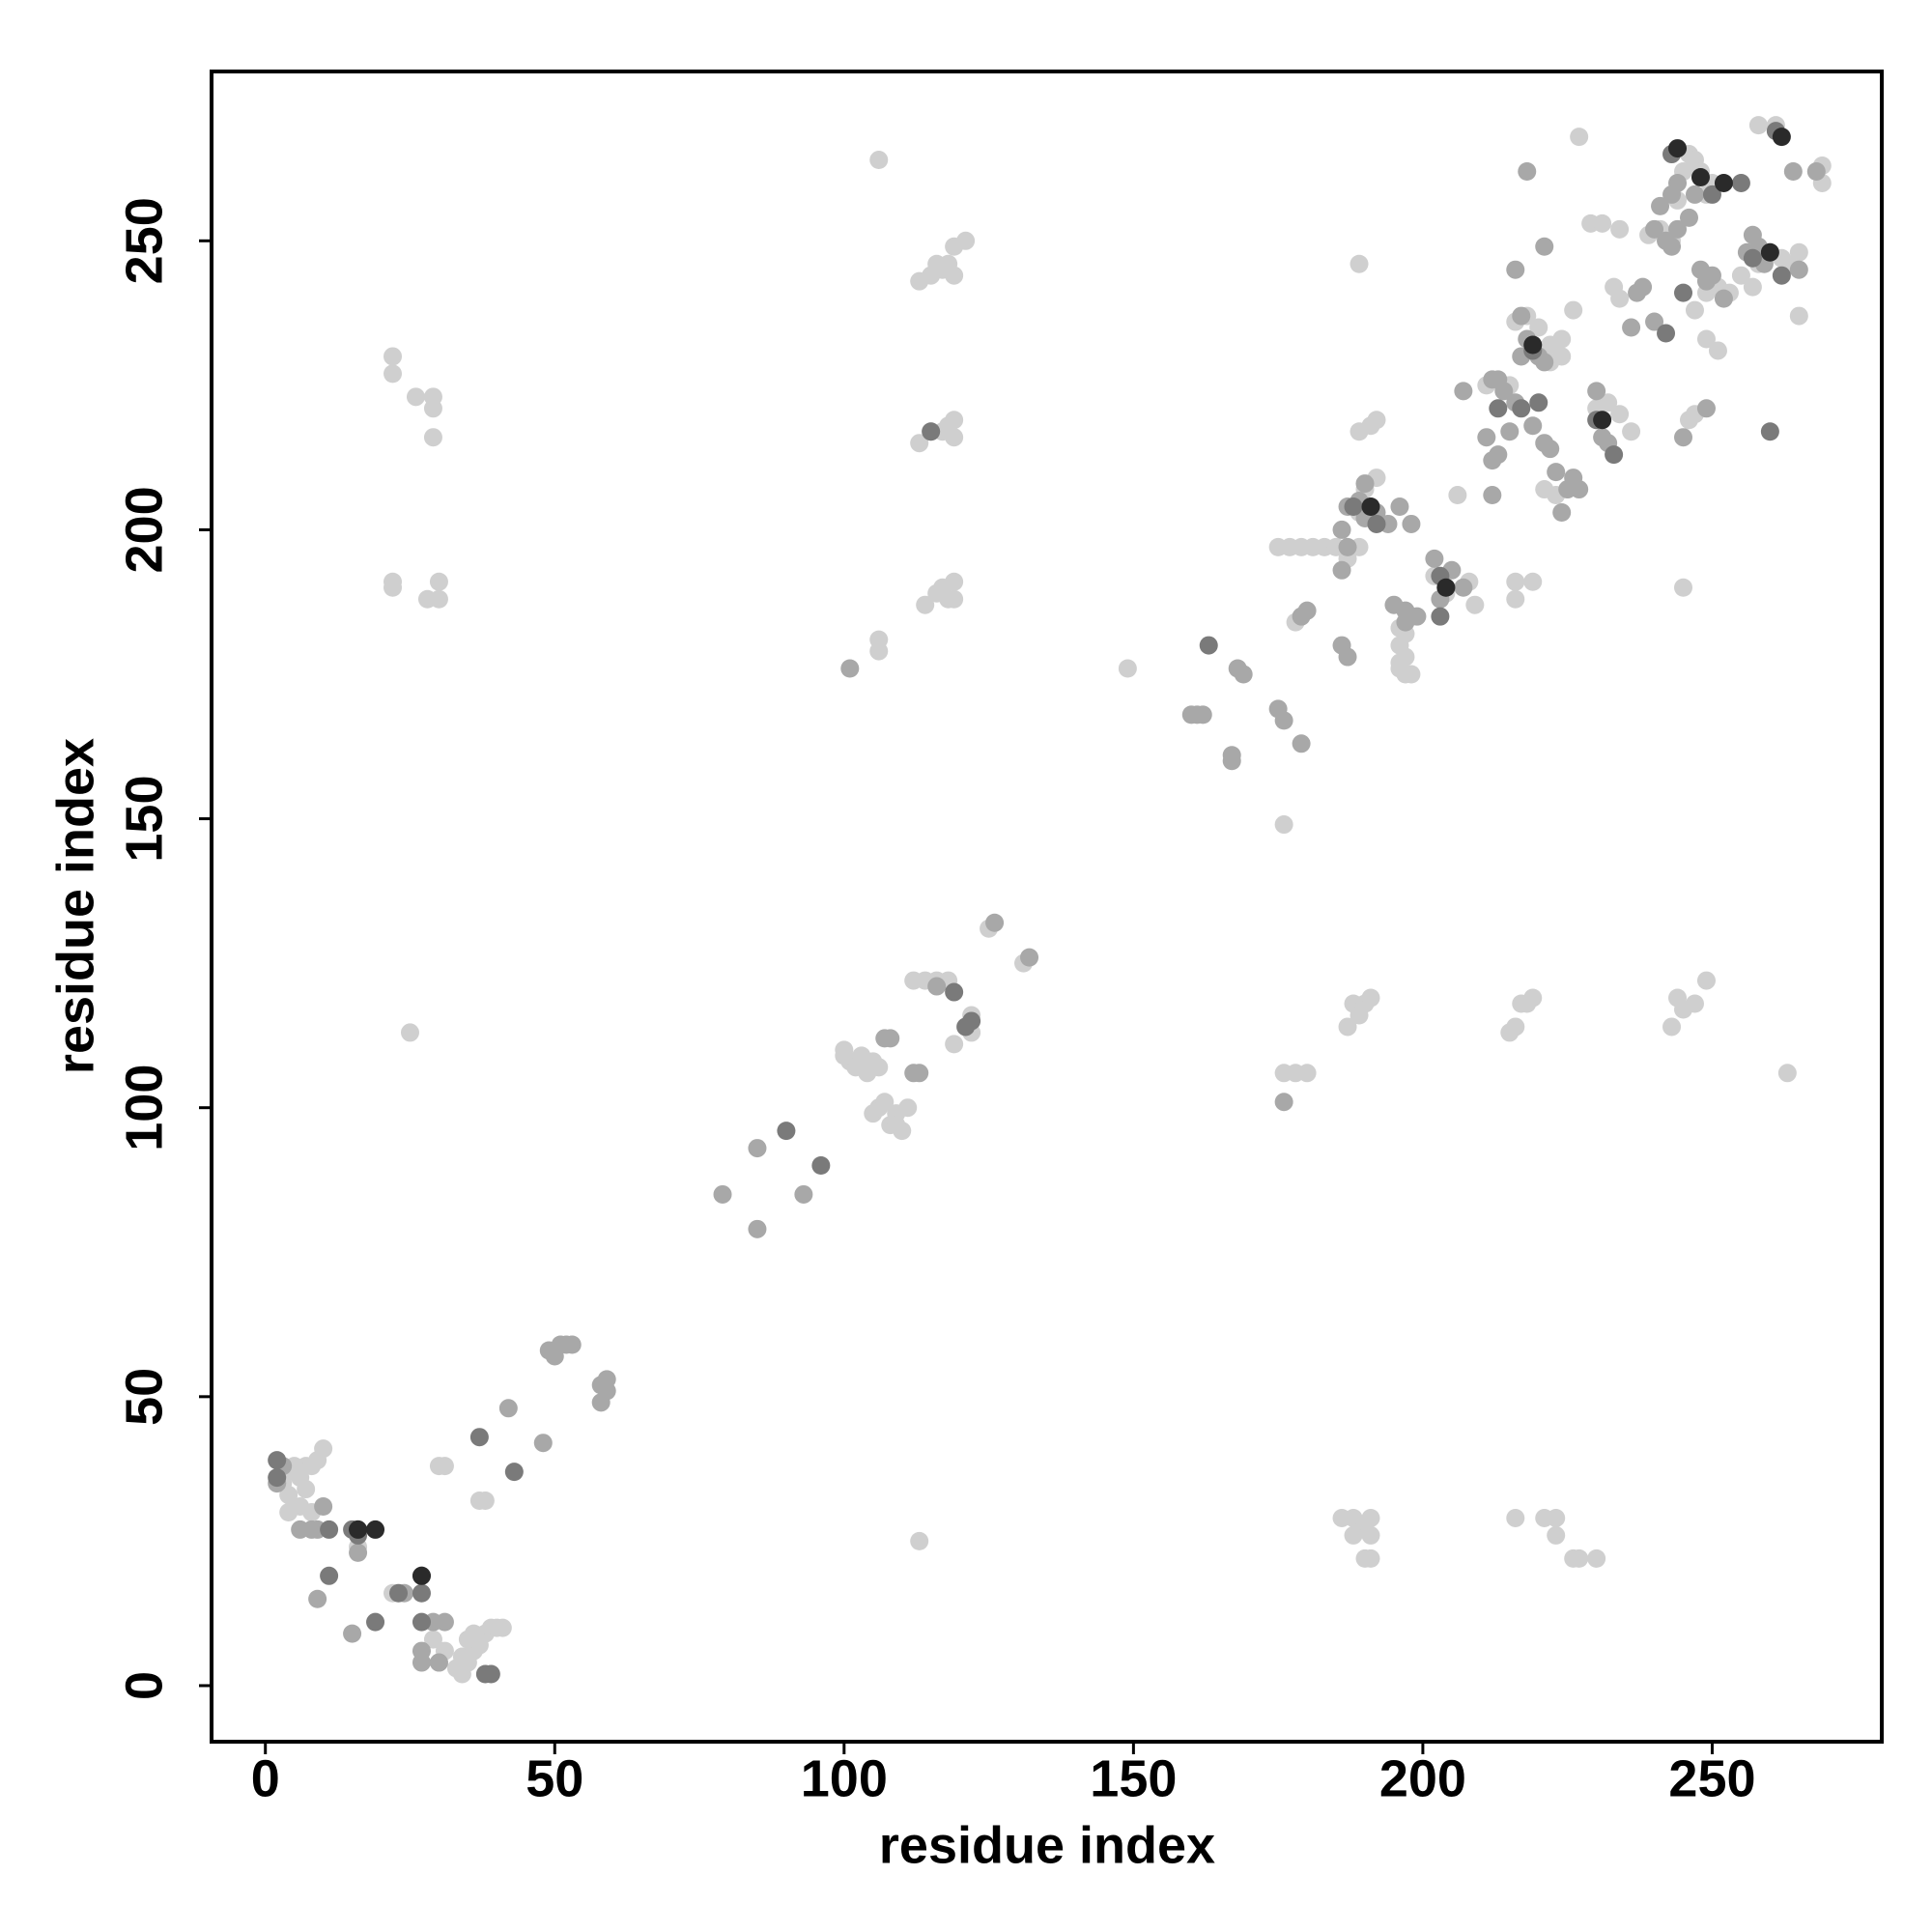 The height and width of the screenshot is (1932, 1932). What do you see at coordinates (144, 1397) in the screenshot?
I see `y-tick-label: 50` at bounding box center [144, 1397].